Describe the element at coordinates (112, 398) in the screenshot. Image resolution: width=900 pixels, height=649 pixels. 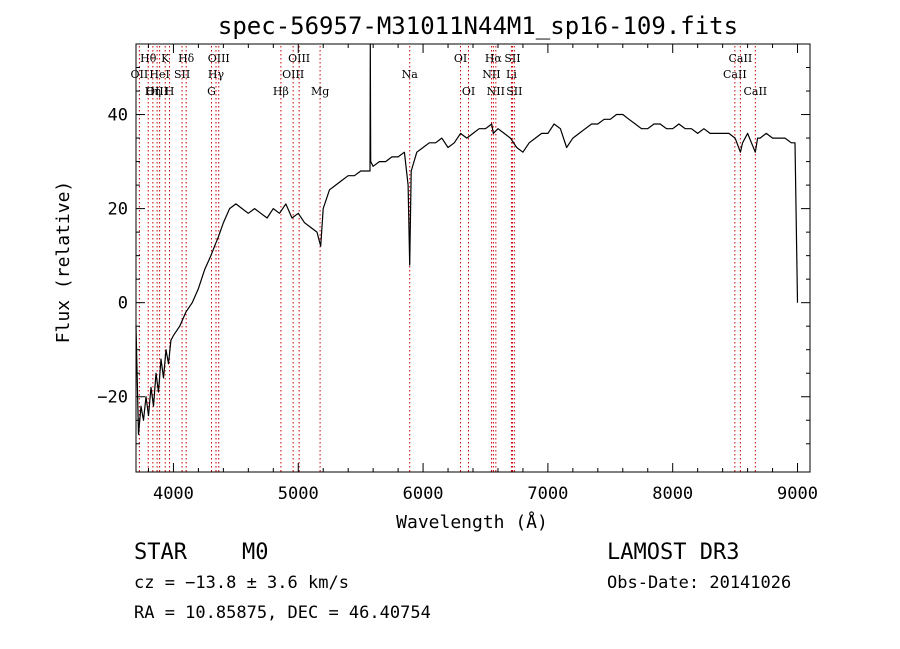
I see `y-tick-label: −20` at that location.